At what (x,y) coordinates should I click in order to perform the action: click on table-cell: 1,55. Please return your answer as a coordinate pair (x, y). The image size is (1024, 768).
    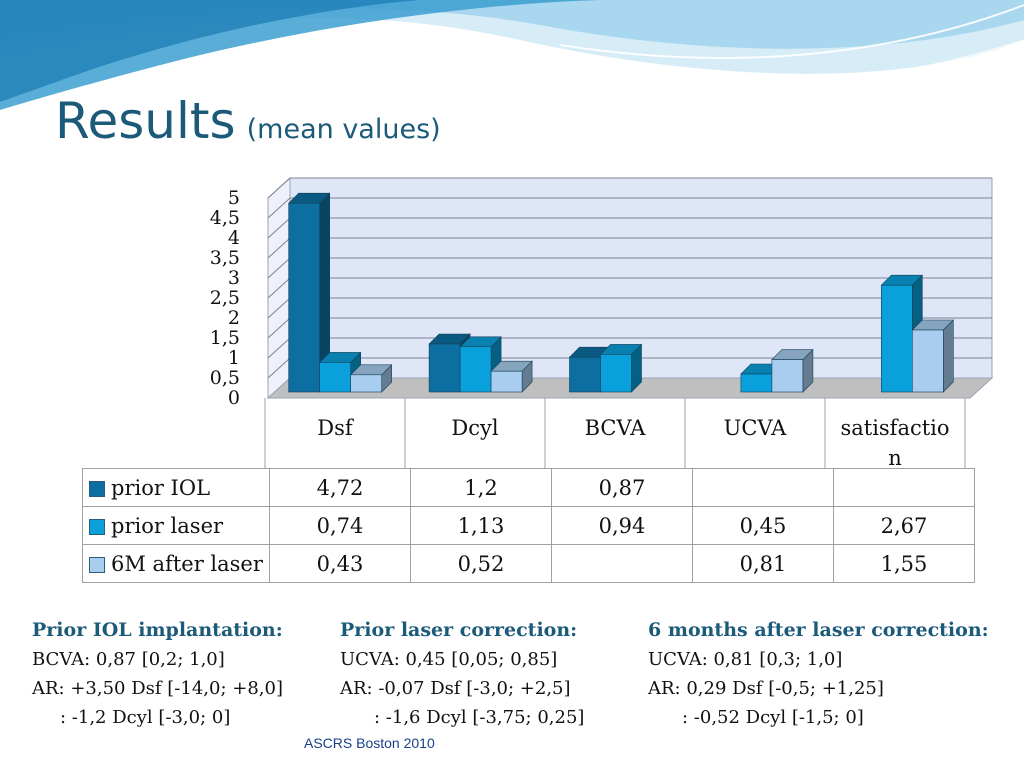
    Looking at the image, I should click on (904, 563).